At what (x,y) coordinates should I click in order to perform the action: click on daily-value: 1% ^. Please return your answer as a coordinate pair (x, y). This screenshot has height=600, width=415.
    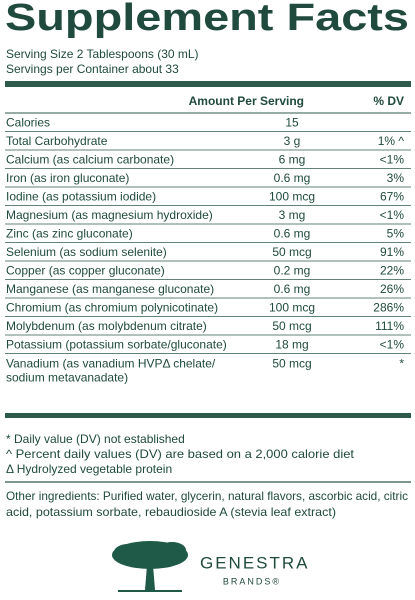
    Looking at the image, I should click on (391, 141).